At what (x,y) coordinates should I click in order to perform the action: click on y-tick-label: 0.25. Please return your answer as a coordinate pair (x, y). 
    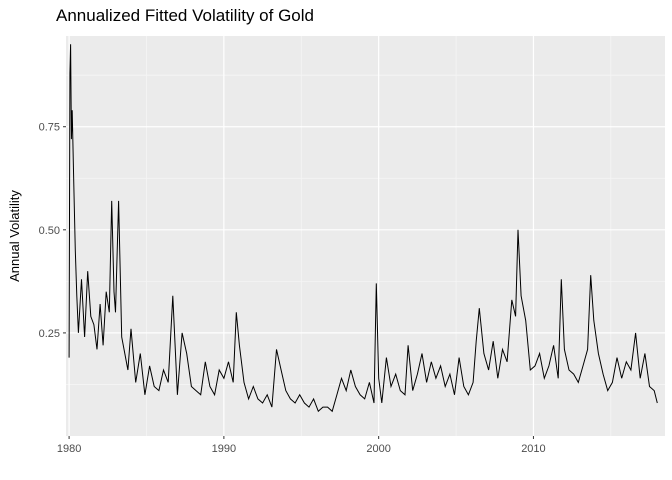
    Looking at the image, I should click on (49, 334).